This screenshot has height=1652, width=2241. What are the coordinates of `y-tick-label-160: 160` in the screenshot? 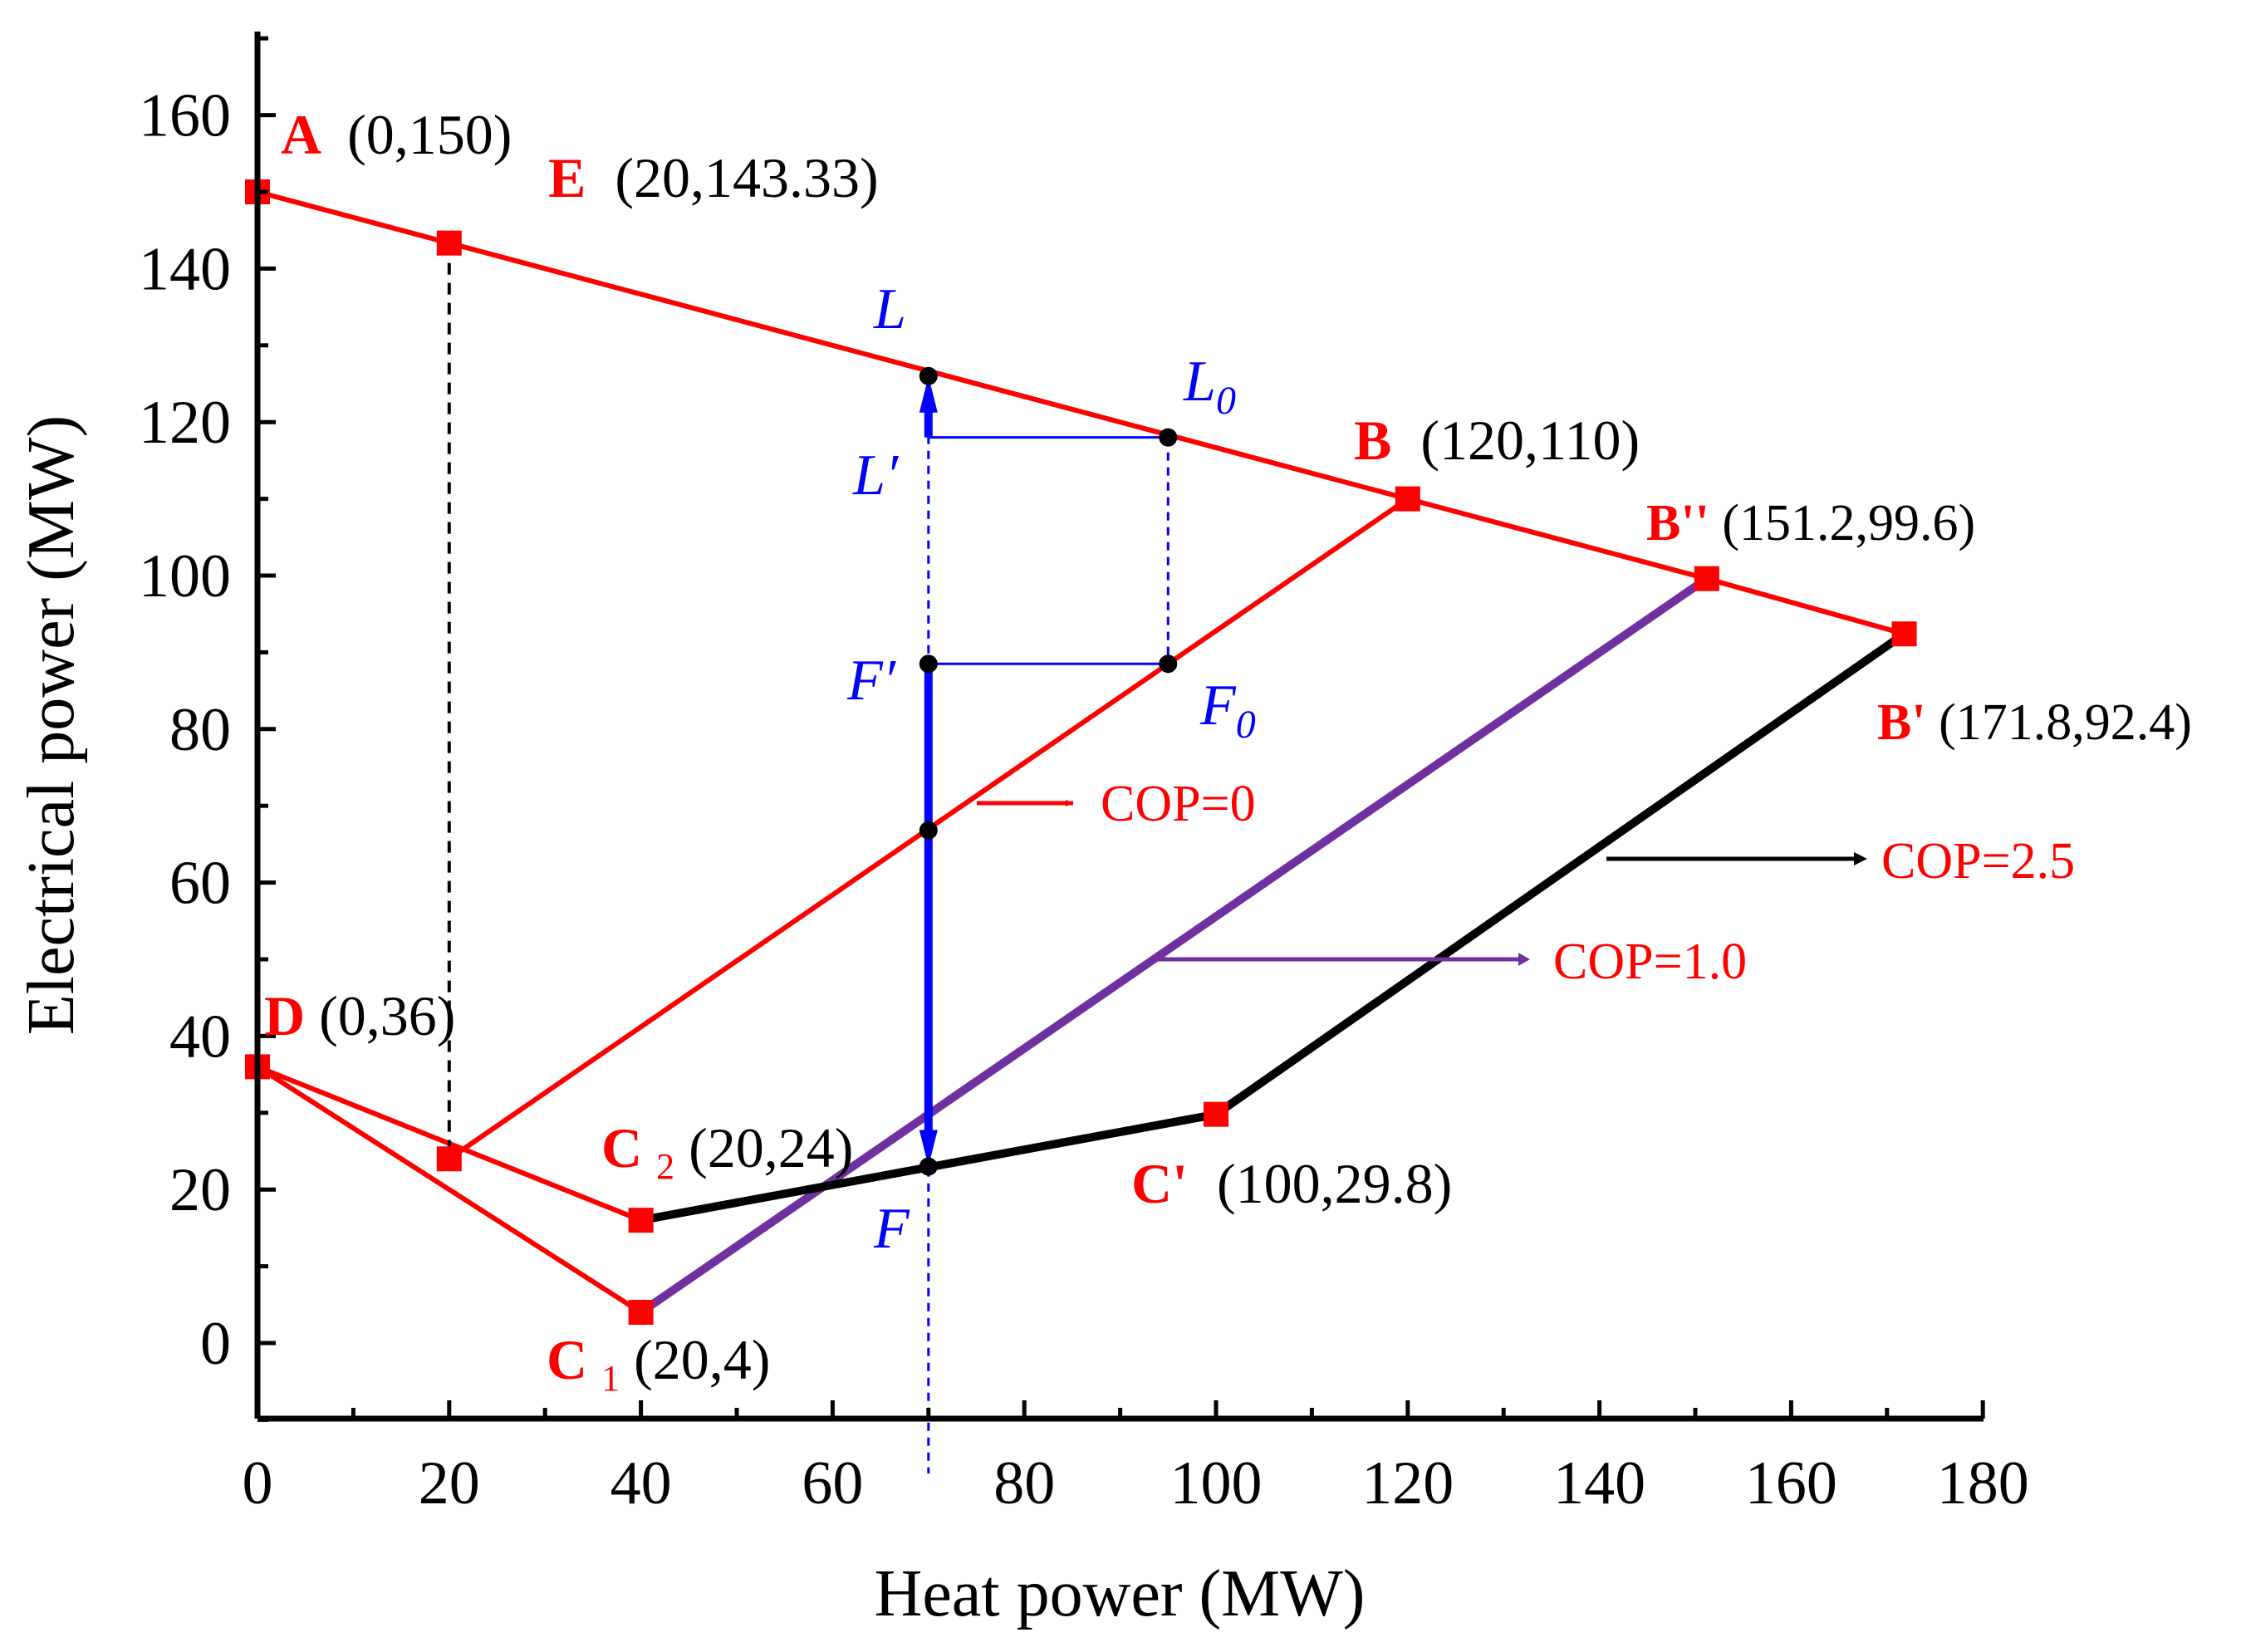 It's located at (185, 116).